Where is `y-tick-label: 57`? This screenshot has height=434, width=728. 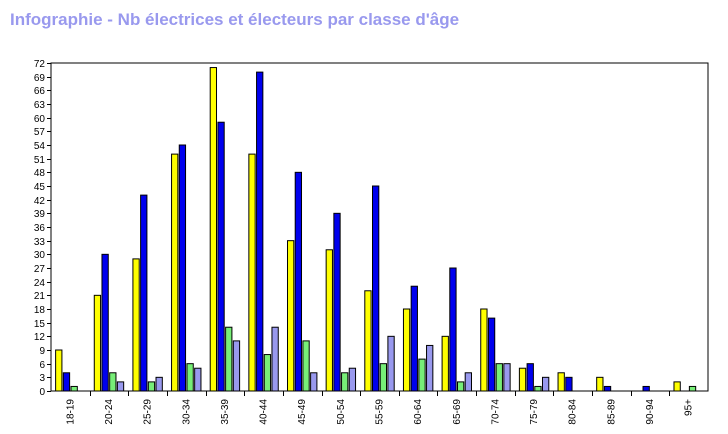 y-tick-label: 57 is located at coordinates (40, 132).